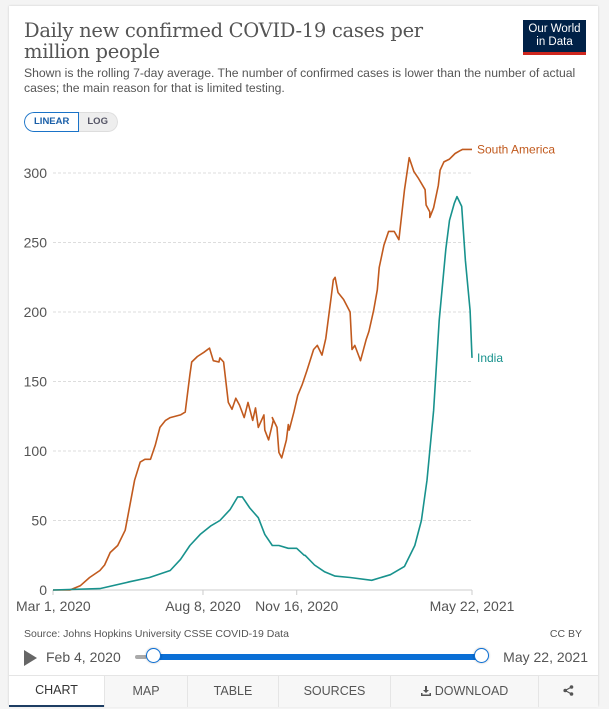  Describe the element at coordinates (43, 590) in the screenshot. I see `y-tick-label: 0` at that location.